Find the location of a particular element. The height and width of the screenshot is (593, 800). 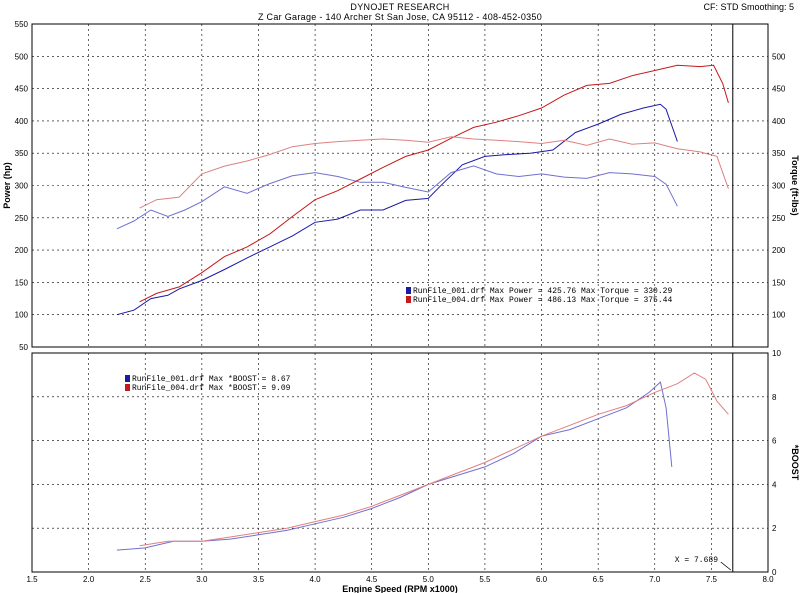

power-torque-ytick-left: 150 is located at coordinates (22, 282).